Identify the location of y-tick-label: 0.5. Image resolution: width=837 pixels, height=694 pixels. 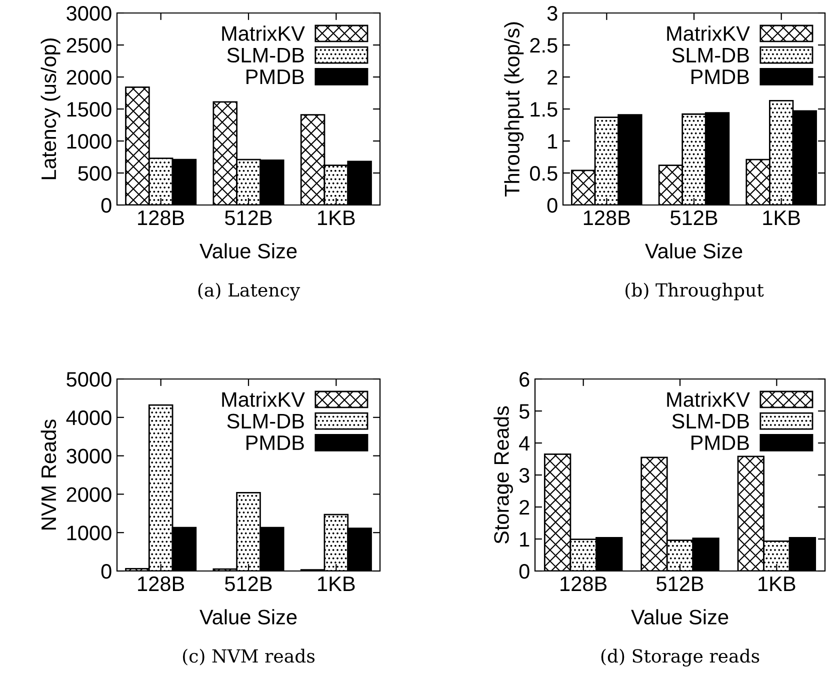
(544, 173).